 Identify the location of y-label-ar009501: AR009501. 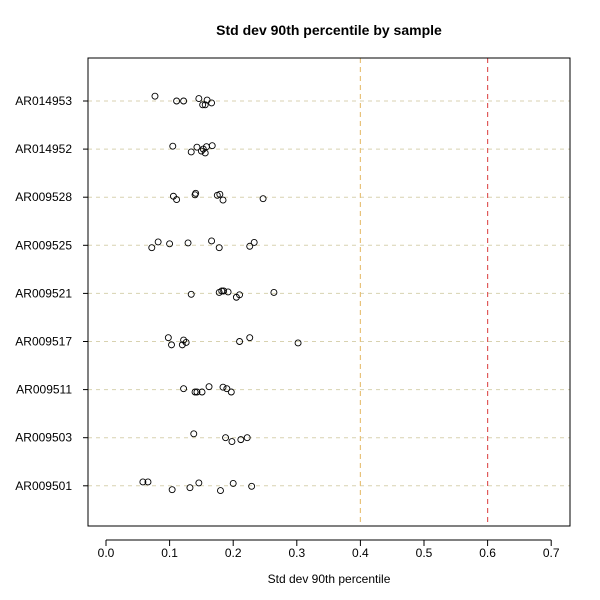
(43, 486).